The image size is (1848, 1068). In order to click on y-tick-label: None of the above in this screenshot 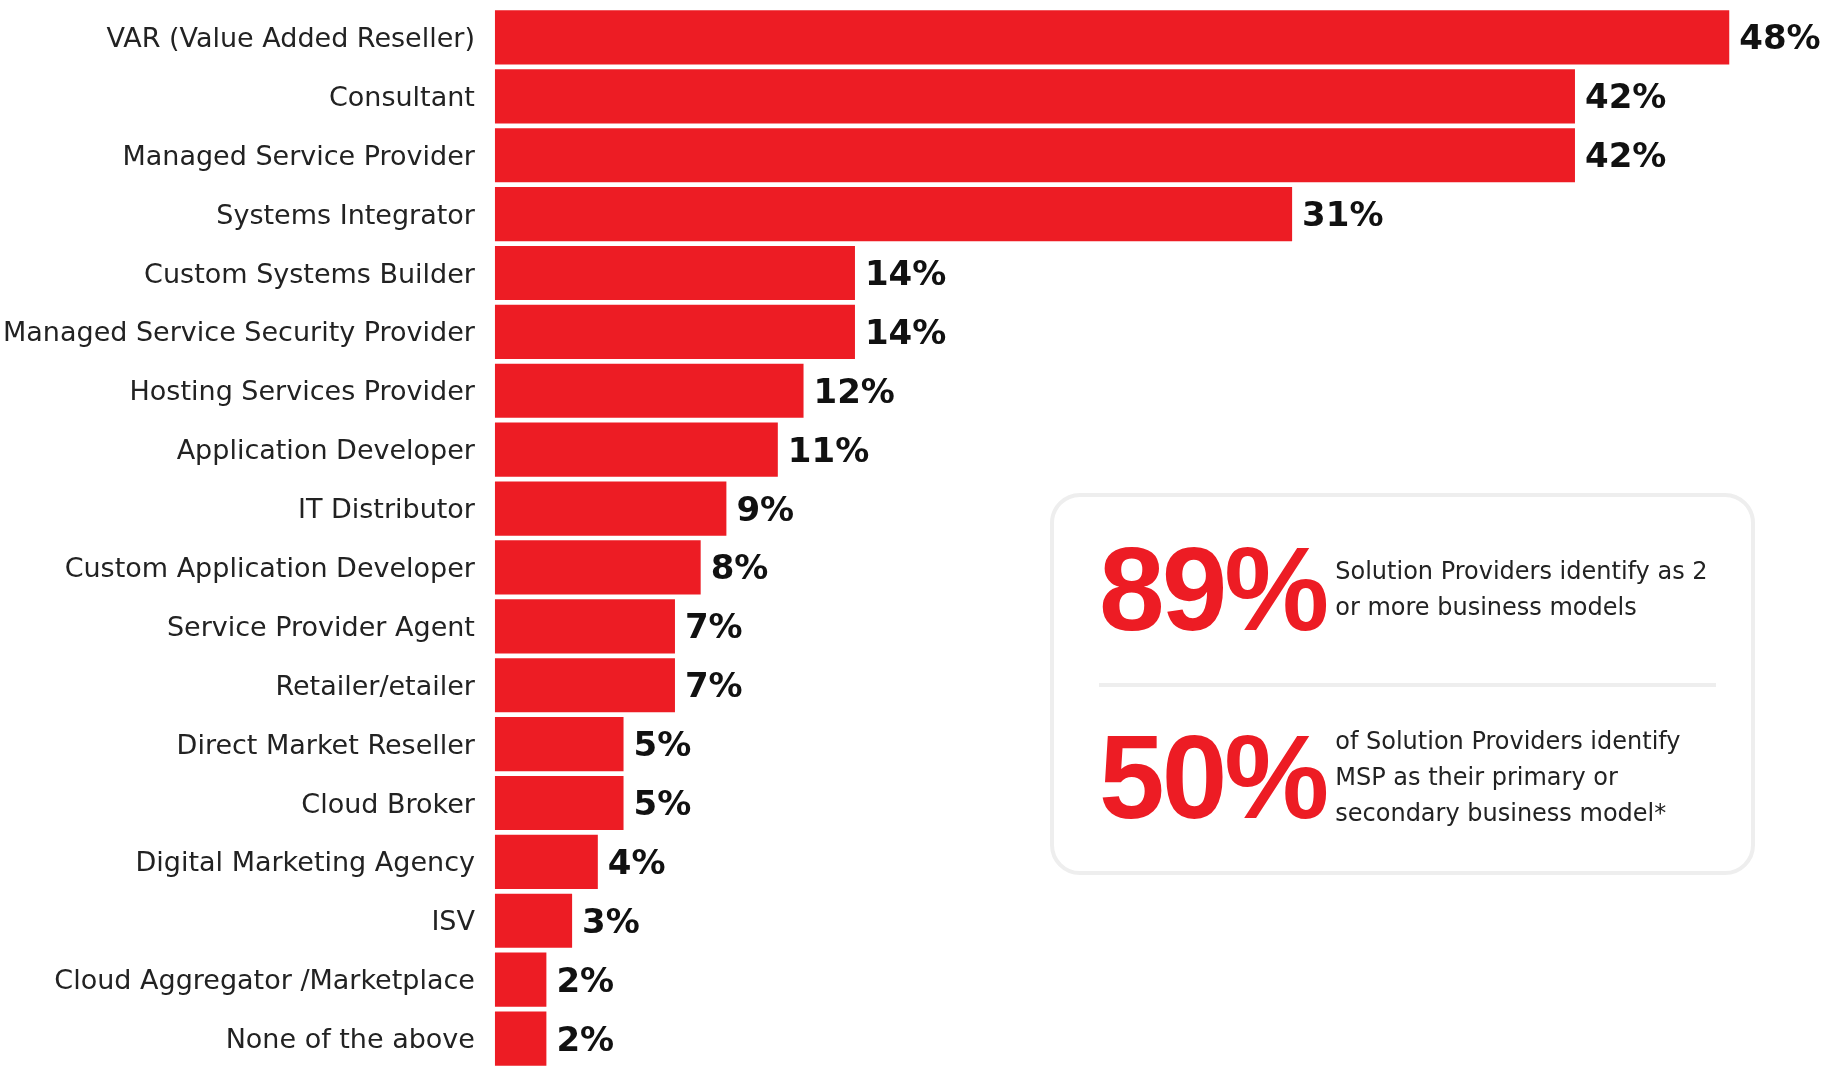, I will do `click(350, 1039)`.